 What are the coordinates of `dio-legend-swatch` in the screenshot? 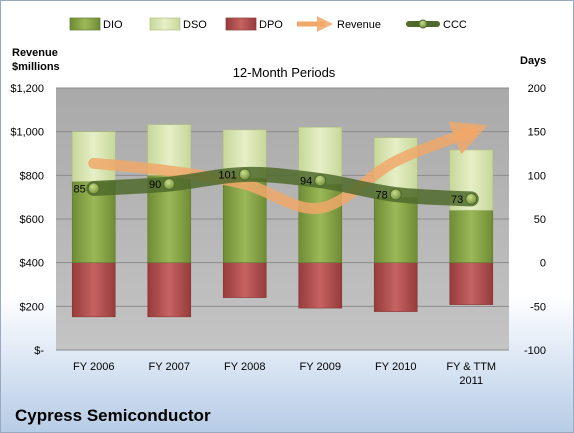 It's located at (85, 24).